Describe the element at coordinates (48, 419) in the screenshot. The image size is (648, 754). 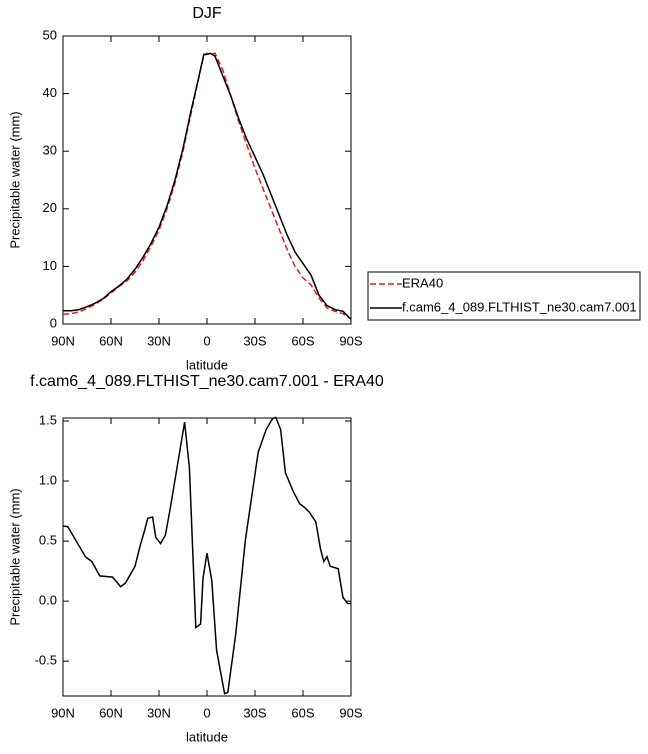
I see `y-tick-label: 1.5` at that location.